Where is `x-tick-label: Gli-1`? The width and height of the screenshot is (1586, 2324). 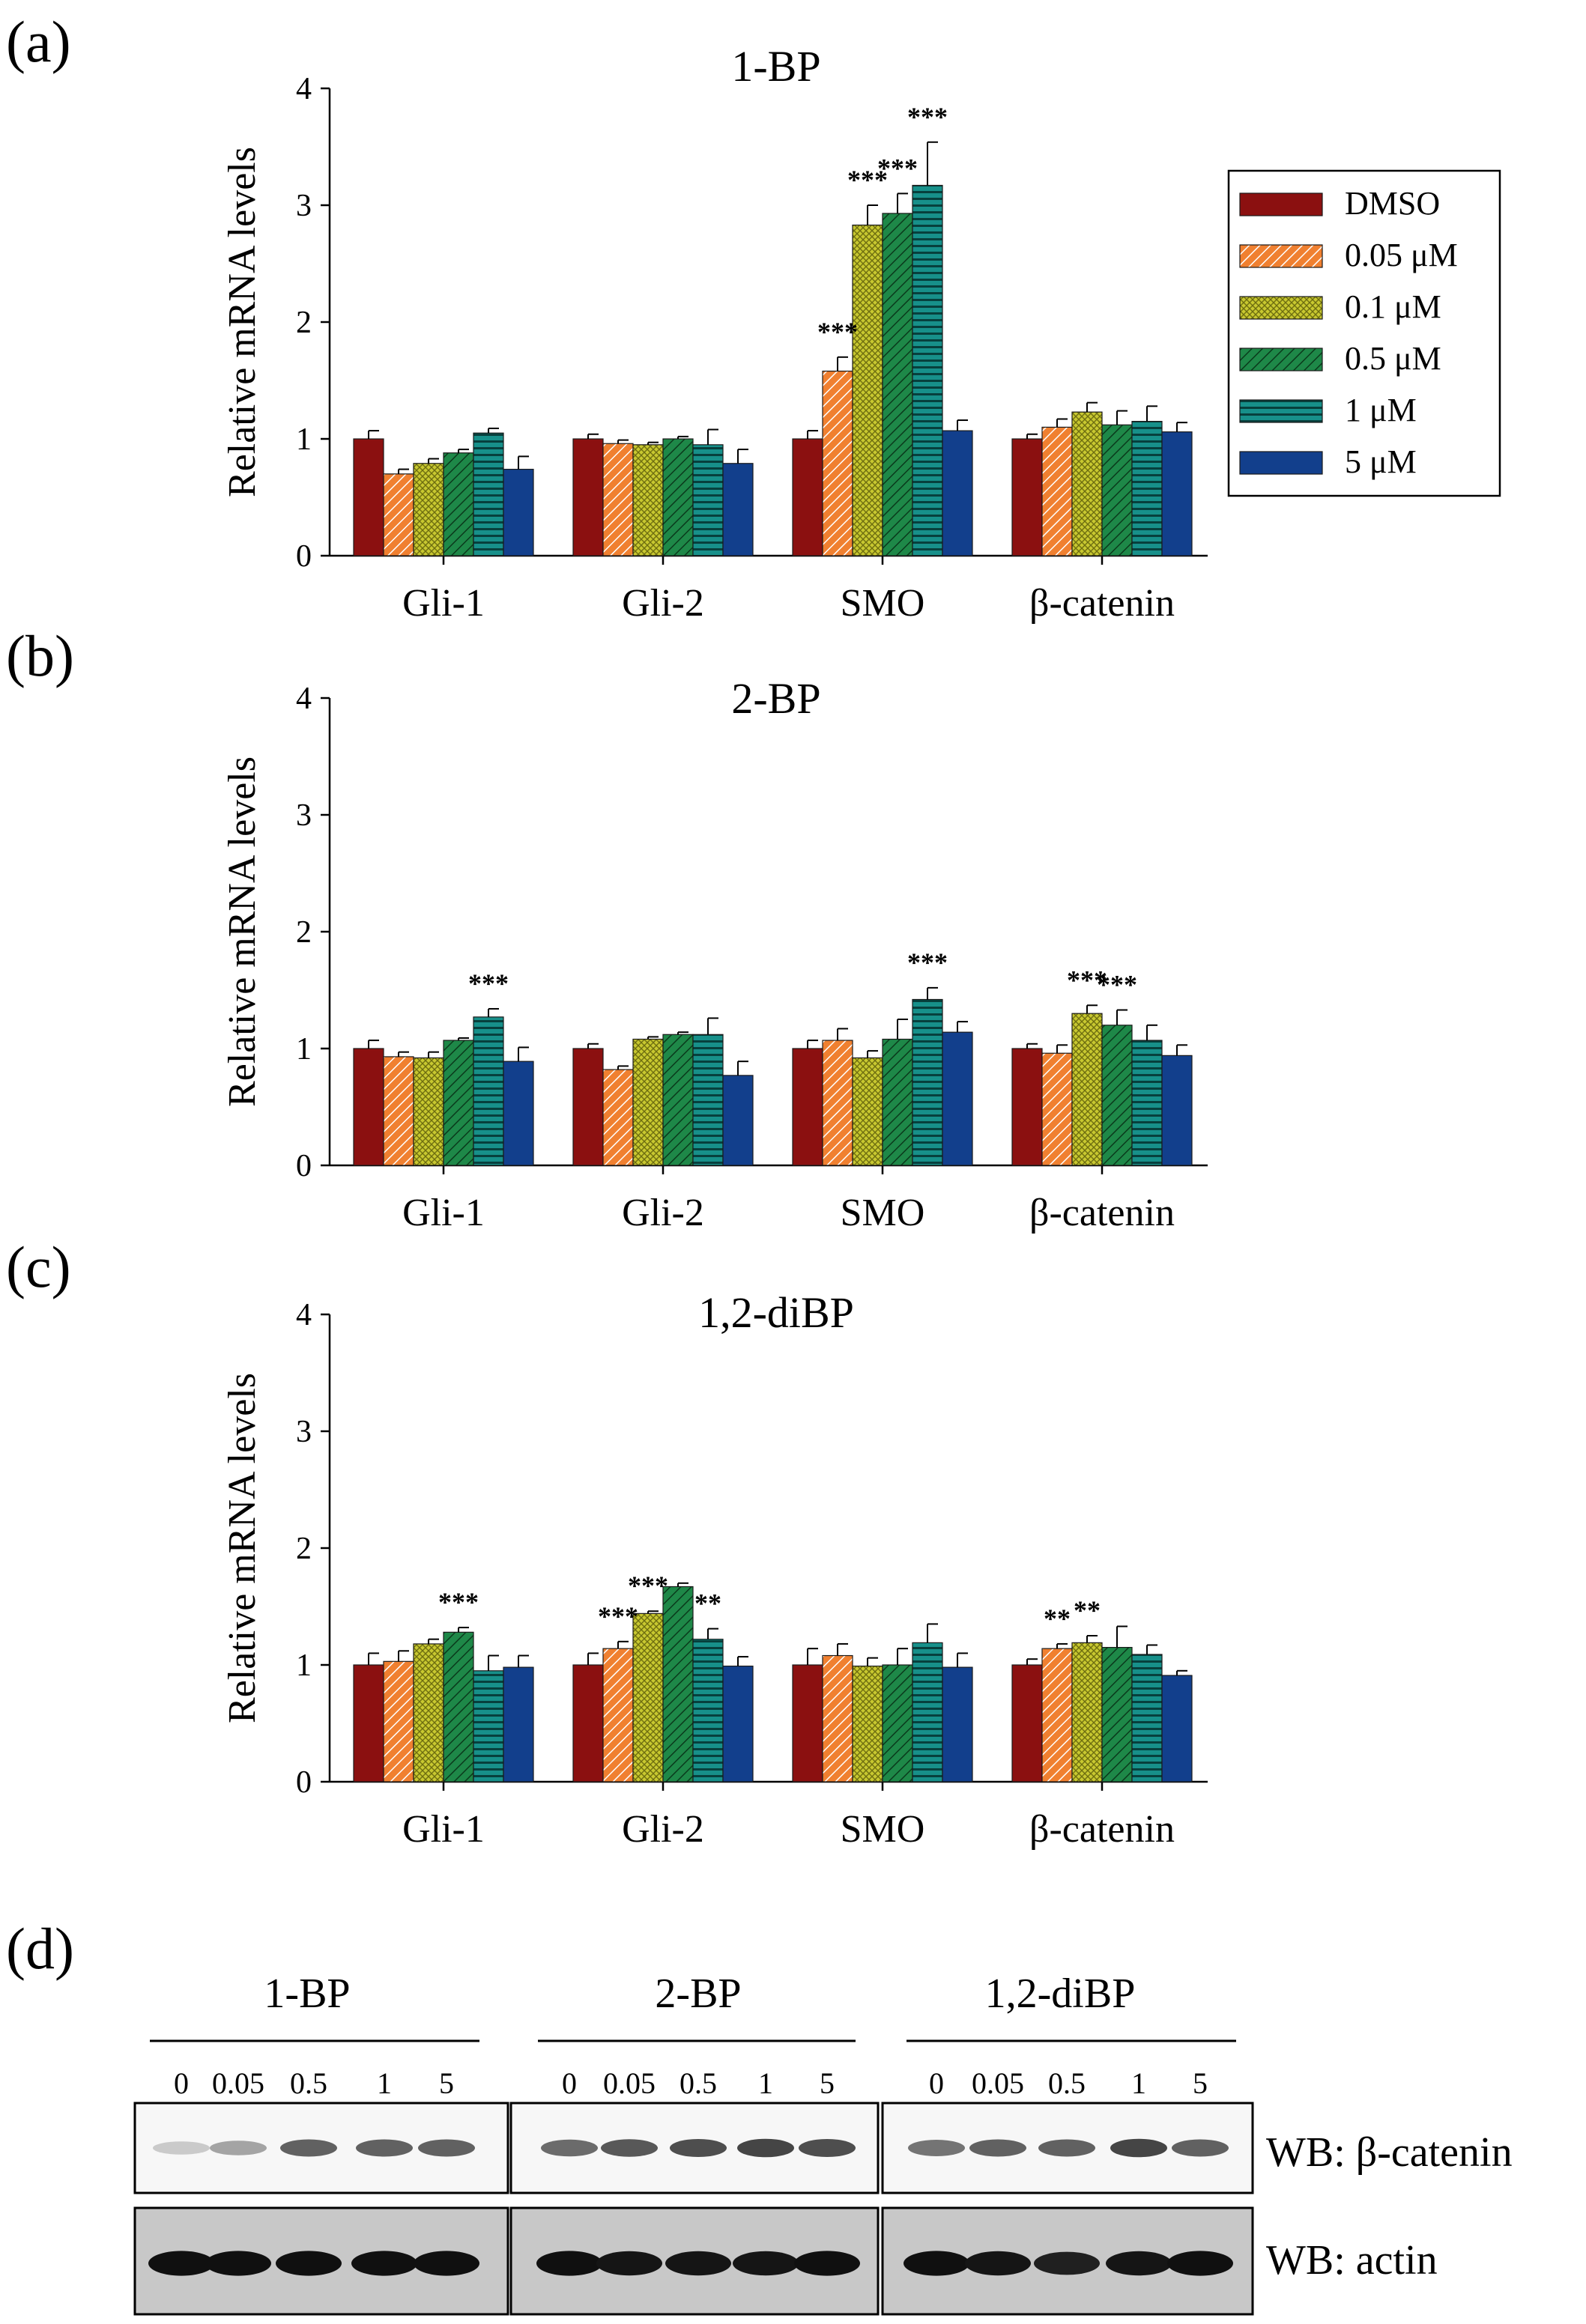
x-tick-label: Gli-1 is located at coordinates (443, 1829).